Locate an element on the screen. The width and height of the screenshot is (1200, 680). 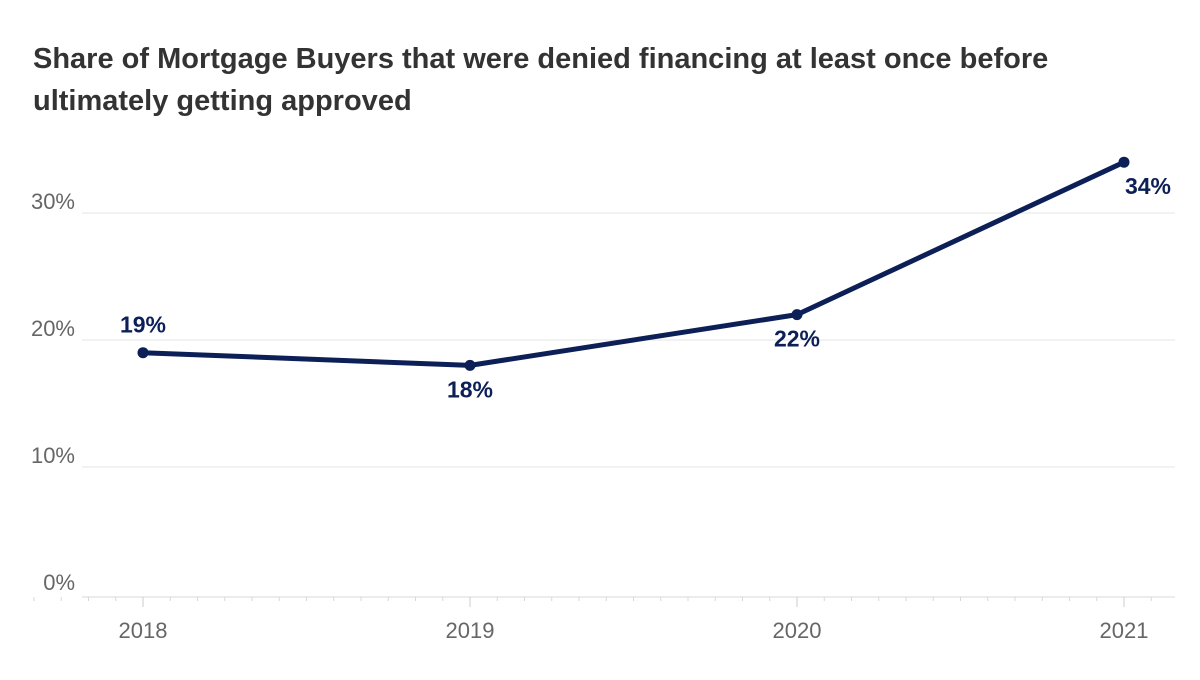
y-tick-label: 0% is located at coordinates (59, 582).